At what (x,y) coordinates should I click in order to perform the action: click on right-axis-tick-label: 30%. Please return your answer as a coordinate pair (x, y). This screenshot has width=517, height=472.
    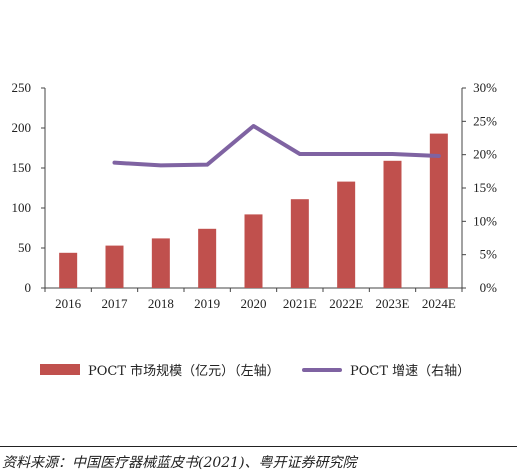
    Looking at the image, I should click on (485, 87).